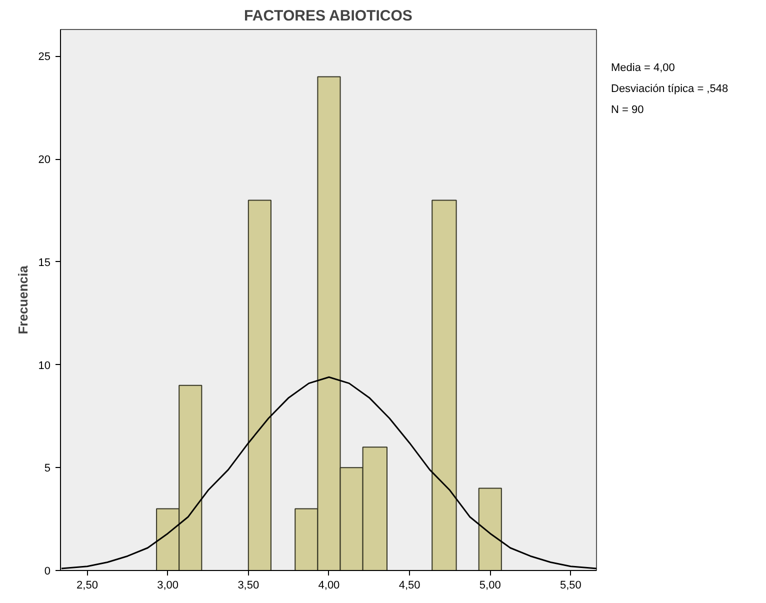 The image size is (766, 603). What do you see at coordinates (627, 110) in the screenshot?
I see `text: N = 90` at bounding box center [627, 110].